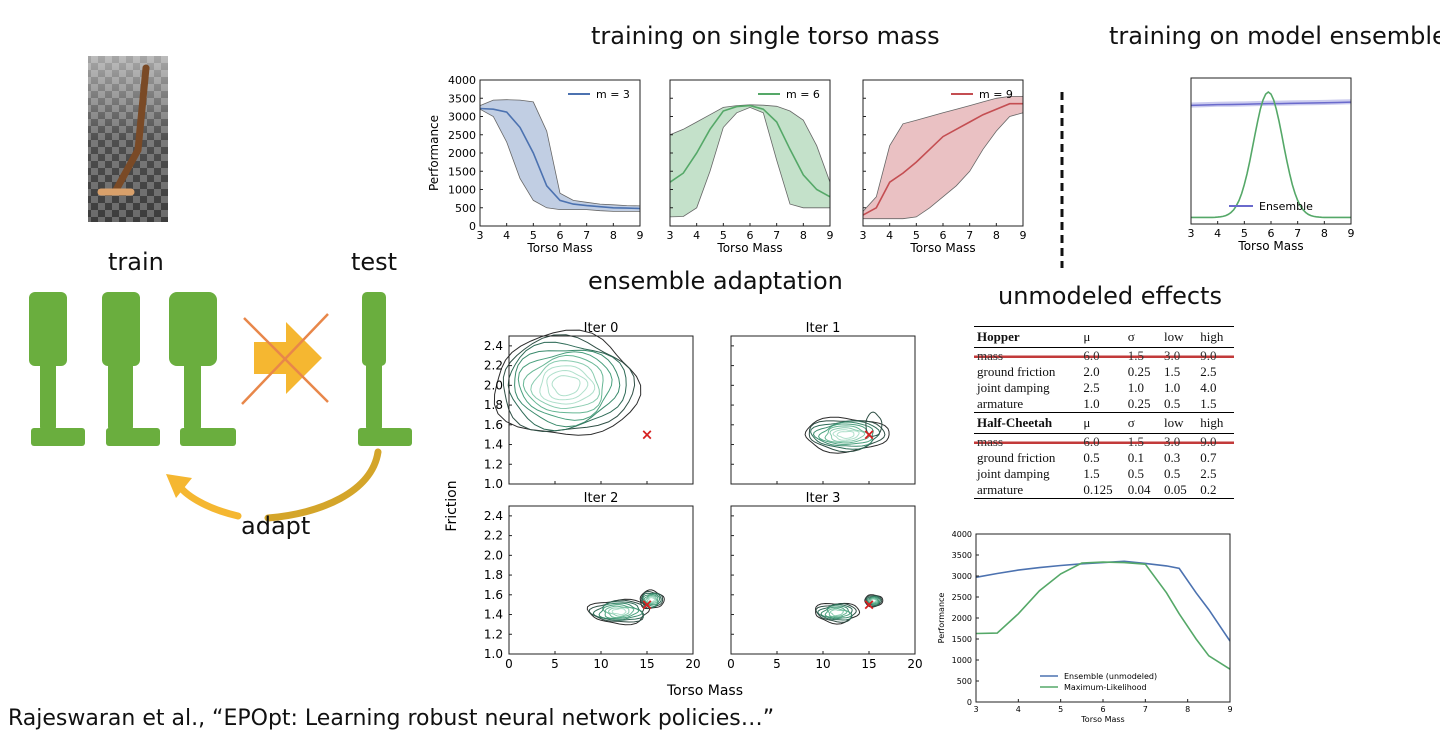 The width and height of the screenshot is (1440, 738). Describe the element at coordinates (1172, 457) in the screenshot. I see `param-value: 0.3` at that location.